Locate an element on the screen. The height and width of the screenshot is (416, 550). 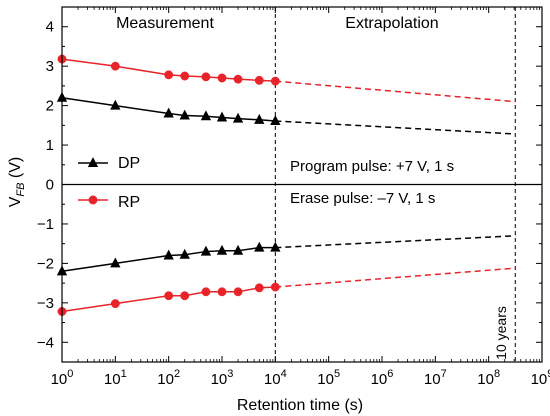
x-tick-label-exponent: 8 is located at coordinates (497, 374).